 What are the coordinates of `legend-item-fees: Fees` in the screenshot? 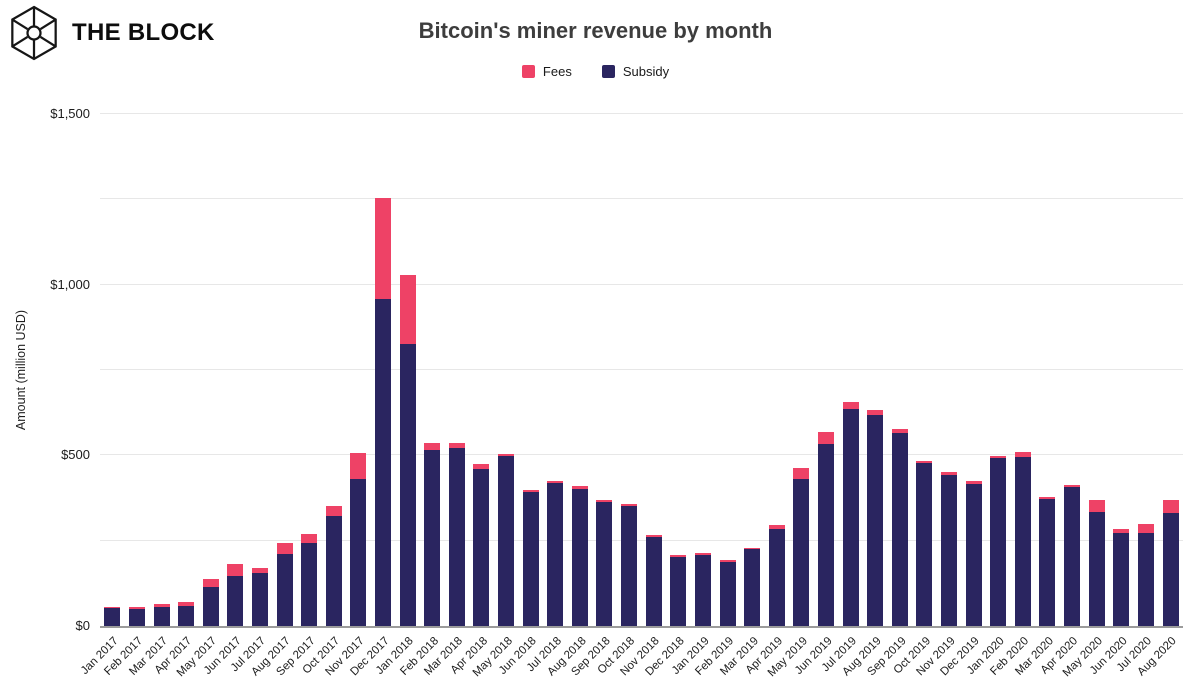 It's located at (546, 71).